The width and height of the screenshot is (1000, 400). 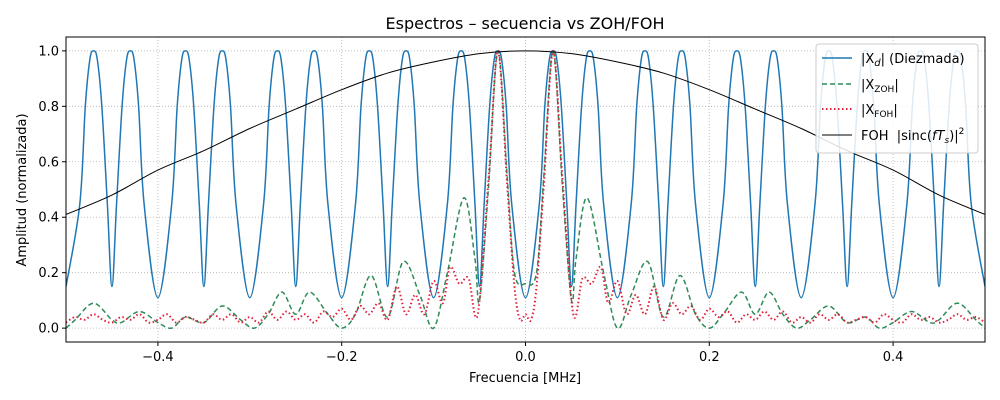 What do you see at coordinates (913, 60) in the screenshot?
I see `legend-label-xd: |Xd| (Diezmada)` at bounding box center [913, 60].